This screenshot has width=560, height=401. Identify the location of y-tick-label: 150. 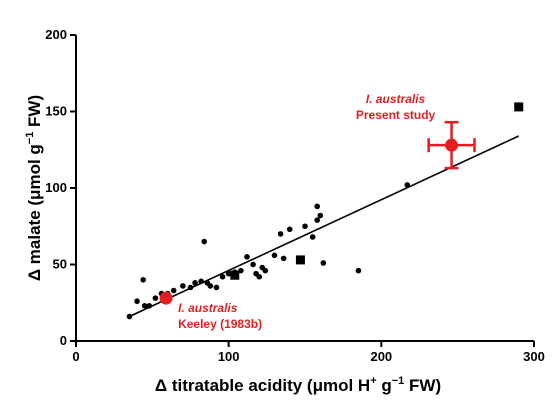
(56, 111).